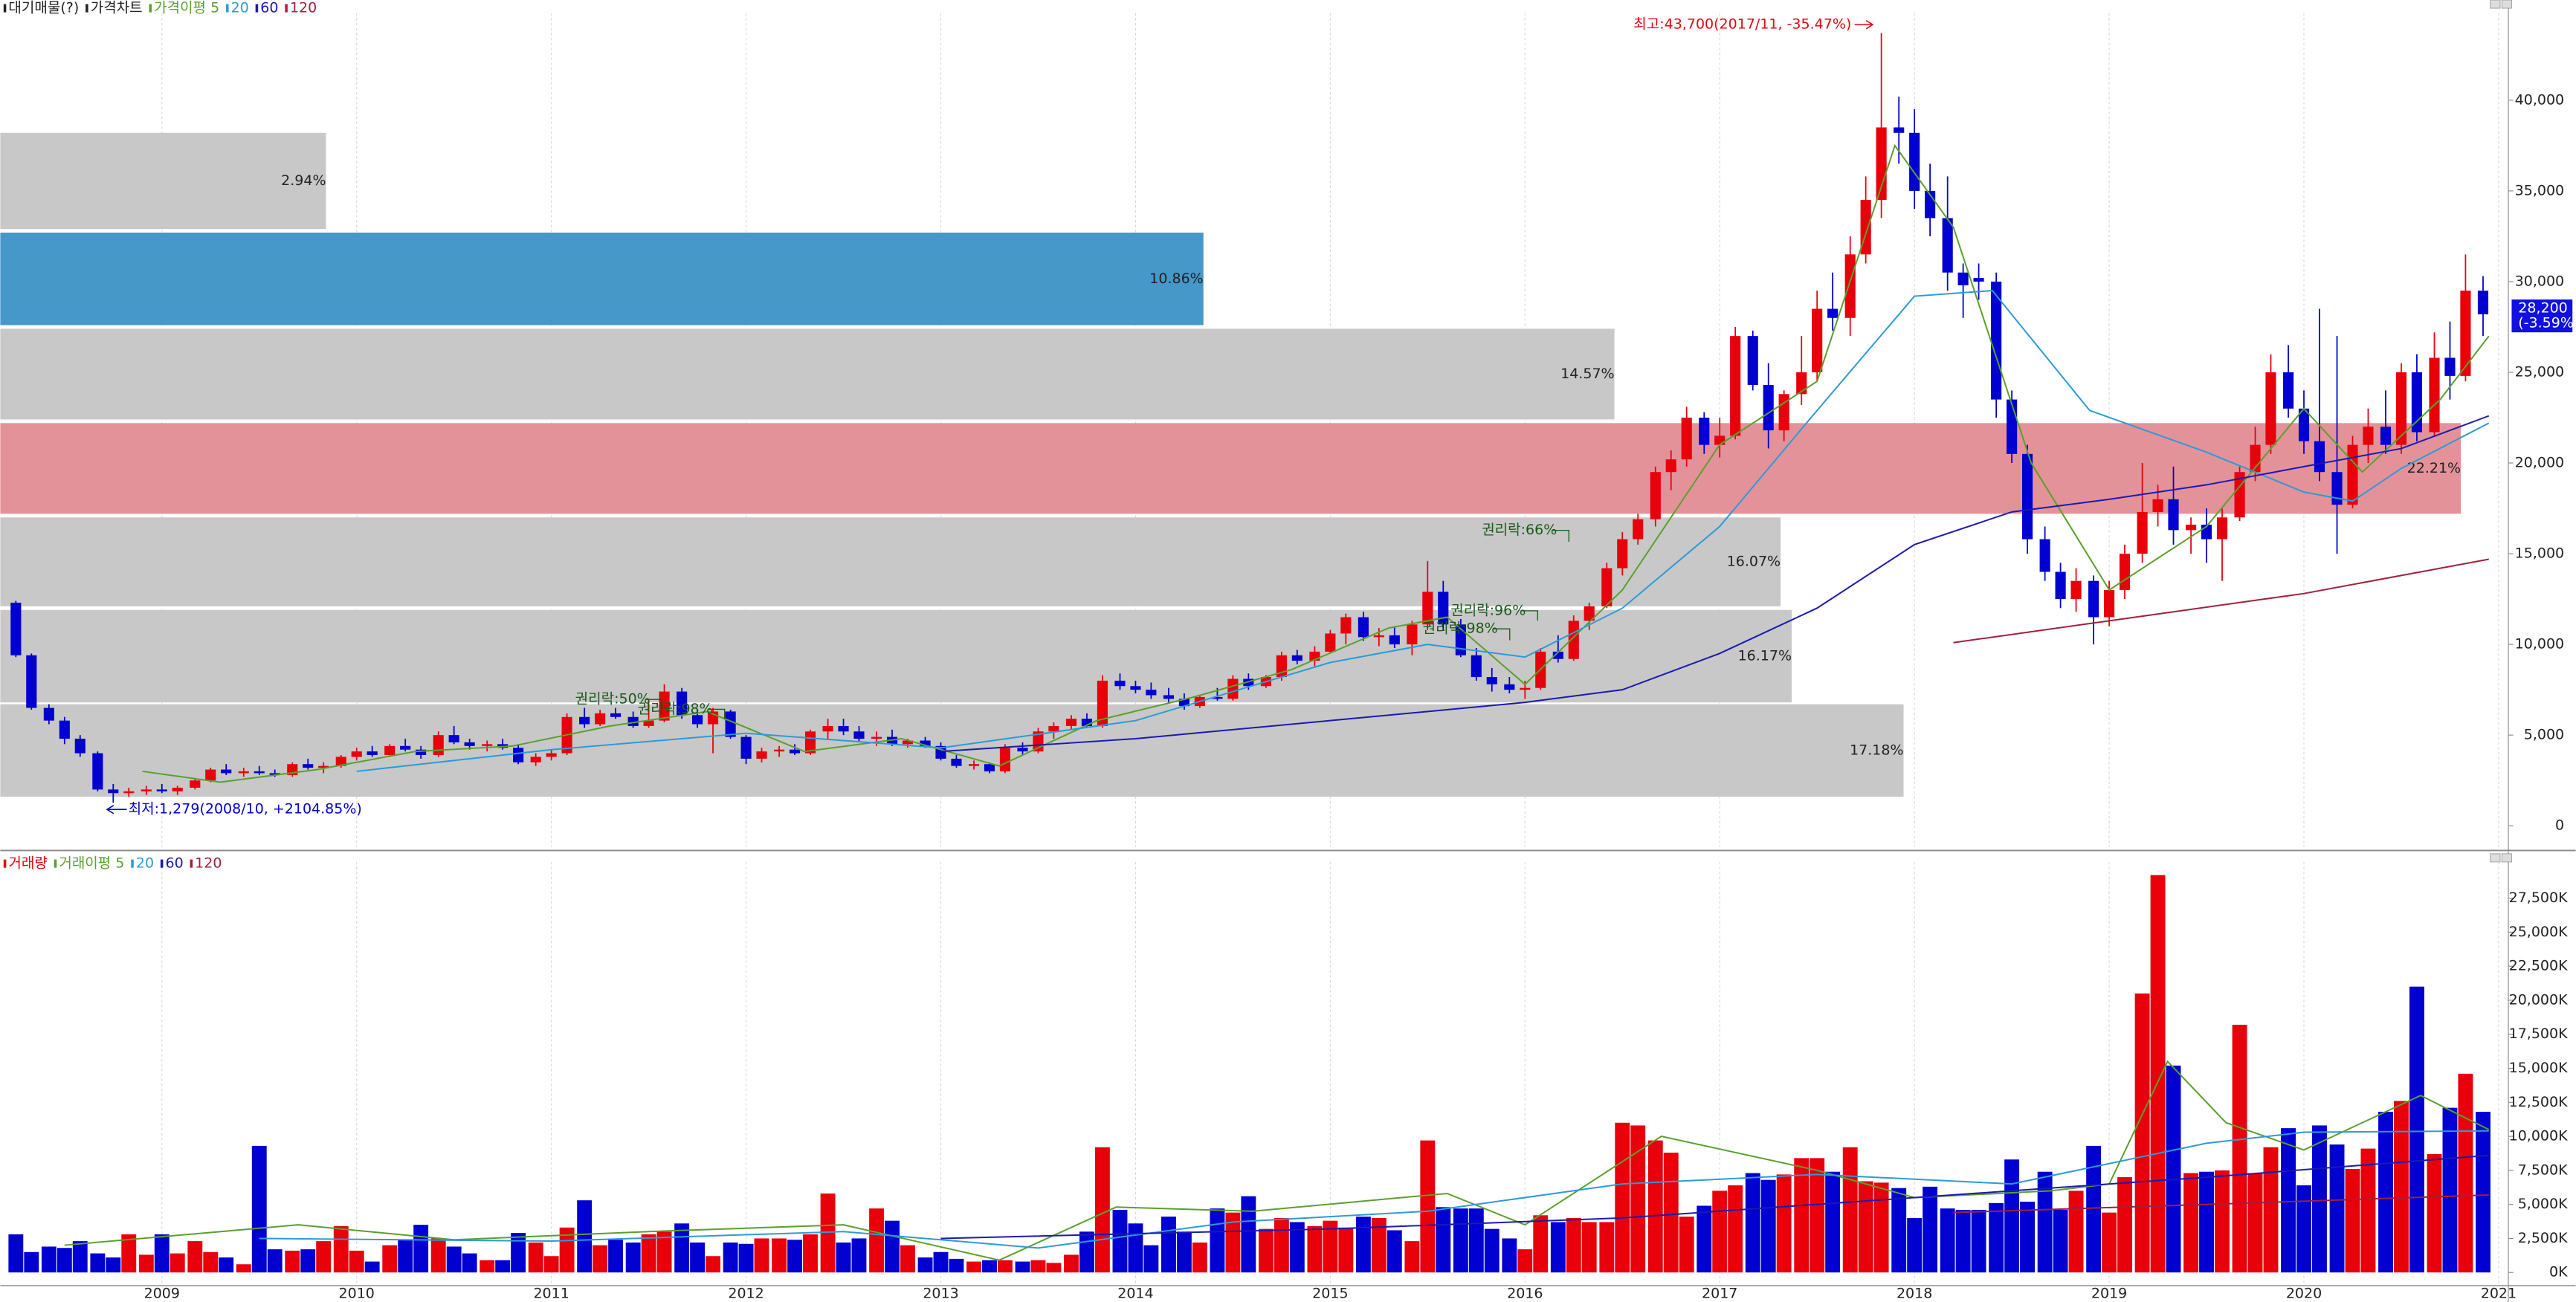 This screenshot has width=2576, height=1302. What do you see at coordinates (2539, 99) in the screenshot?
I see `y-tick-label: 40,000` at bounding box center [2539, 99].